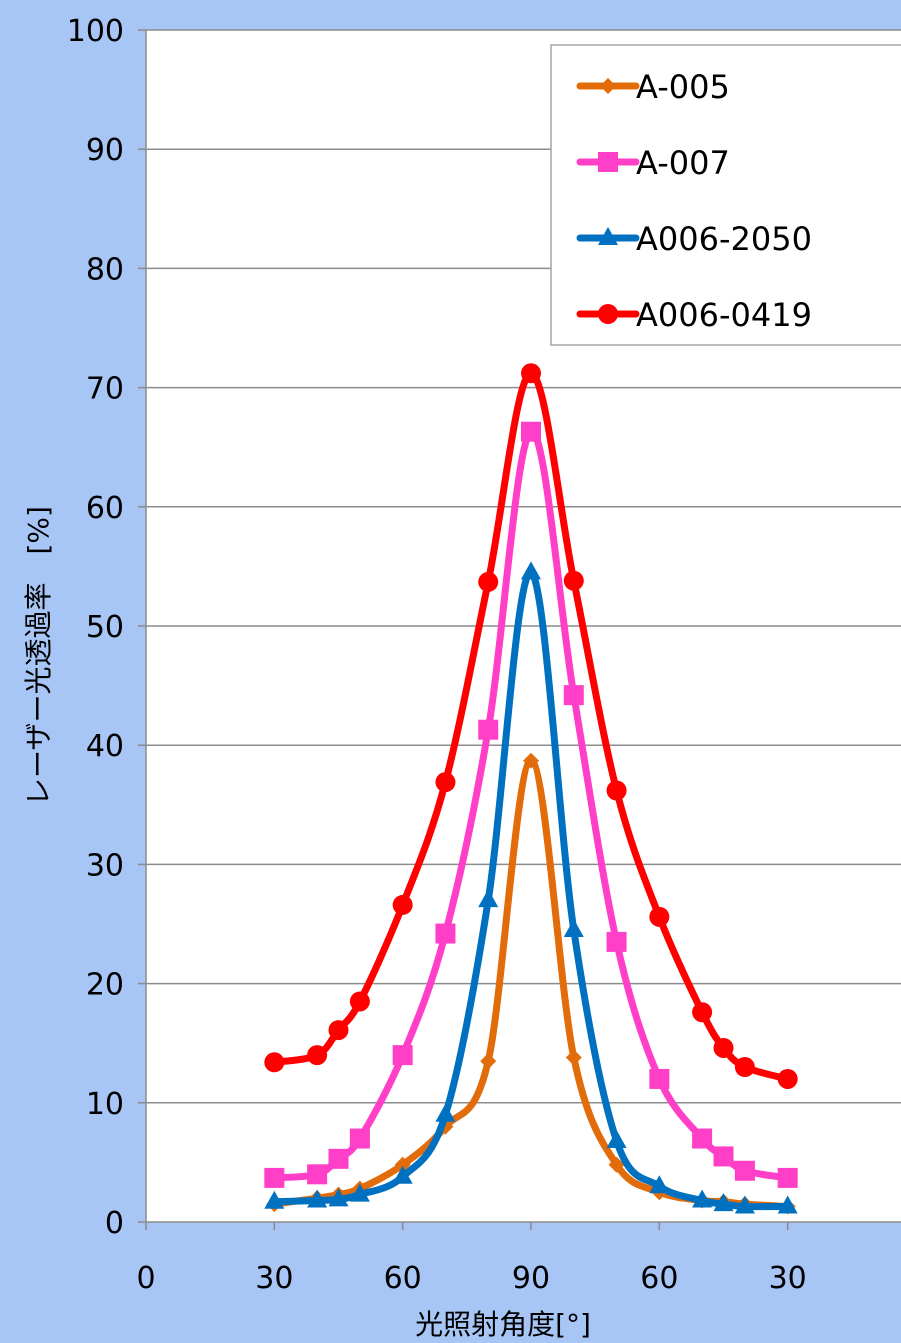  I want to click on x-axis-title: 光照射角度[°], so click(503, 1324).